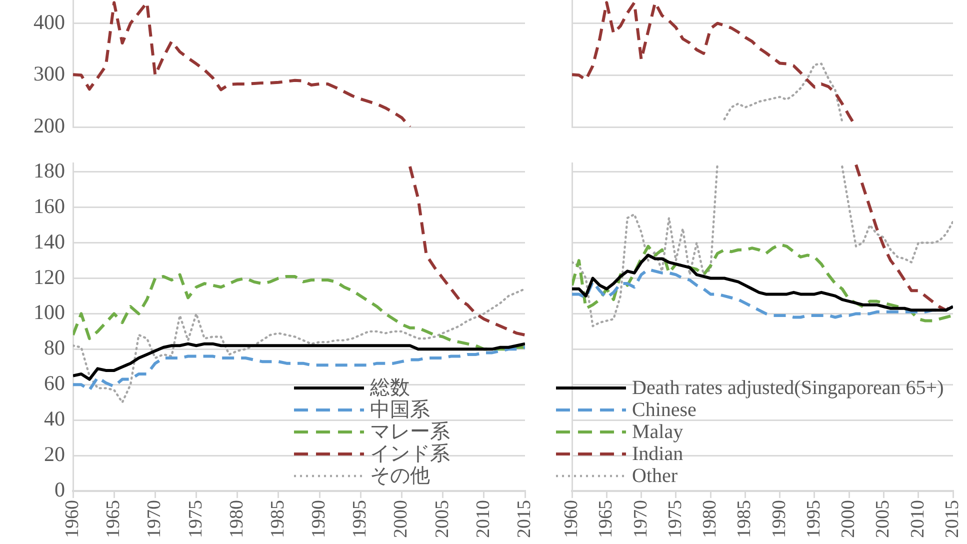  Describe the element at coordinates (664, 410) in the screenshot. I see `legend-label: Chinese` at that location.